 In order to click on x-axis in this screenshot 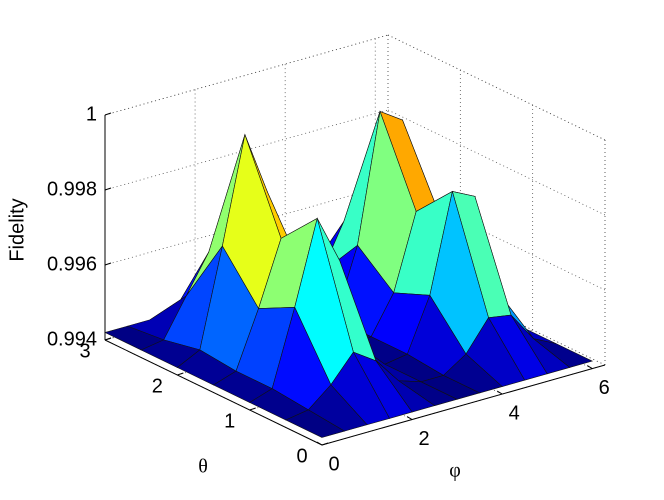, I will do `click(463, 405)`.